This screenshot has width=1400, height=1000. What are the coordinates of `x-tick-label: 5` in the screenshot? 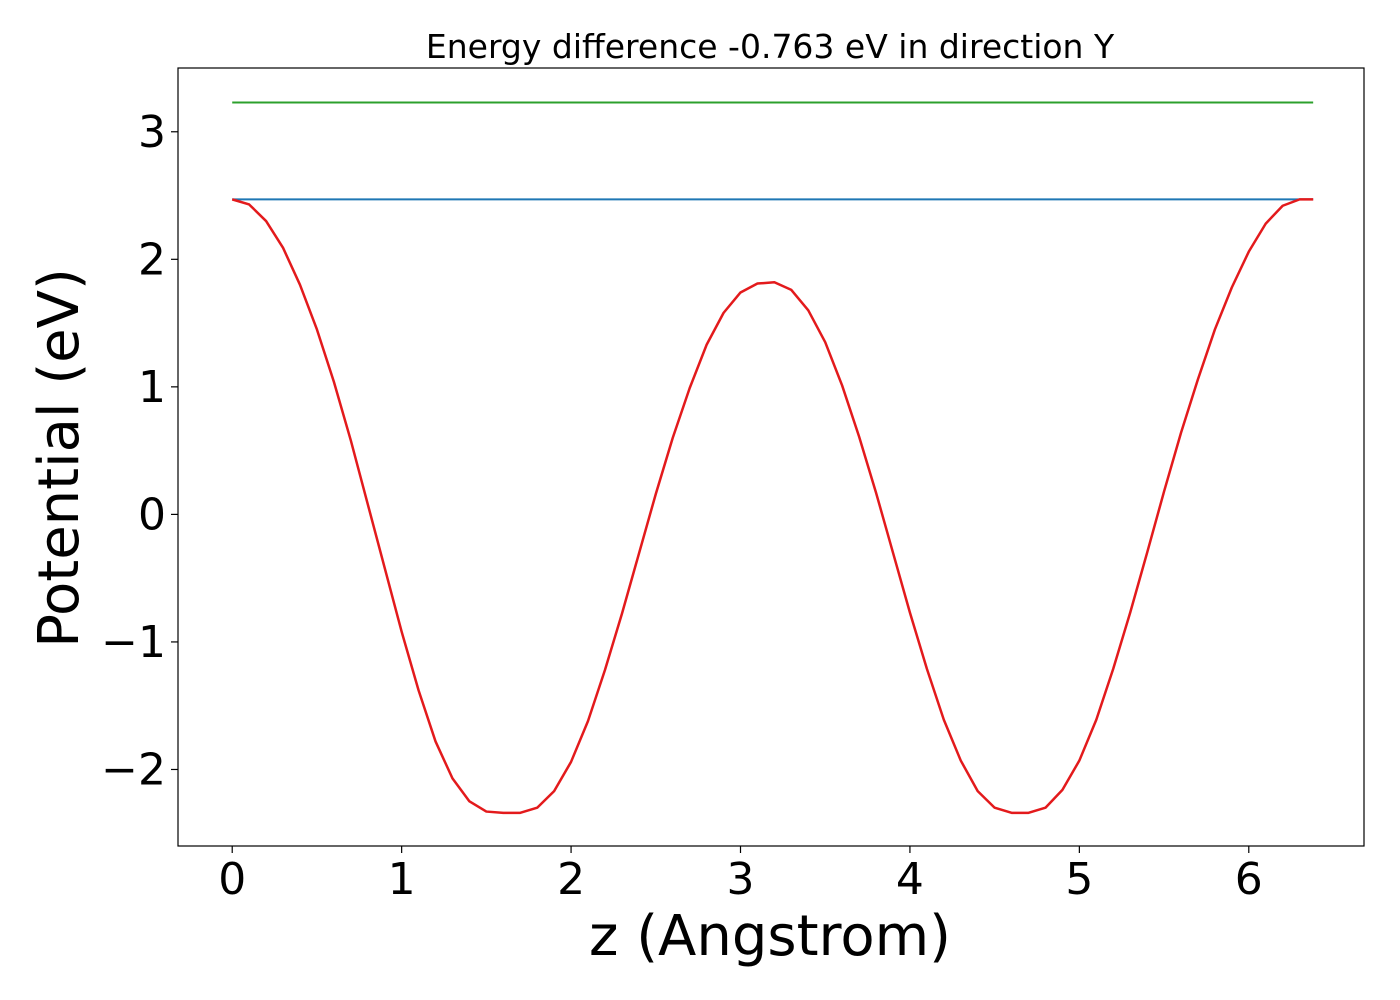 It's located at (1079, 879).